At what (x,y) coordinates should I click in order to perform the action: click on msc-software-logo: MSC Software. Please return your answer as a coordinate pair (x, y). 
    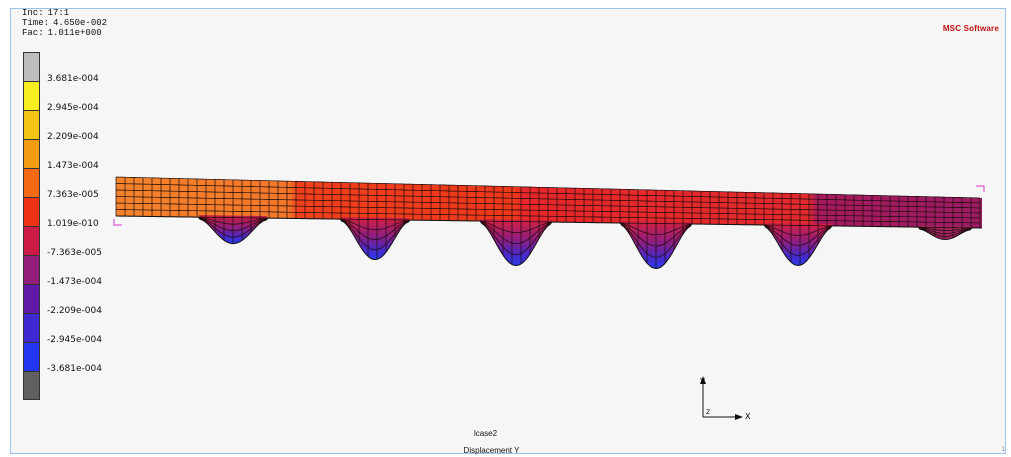
    Looking at the image, I should click on (970, 28).